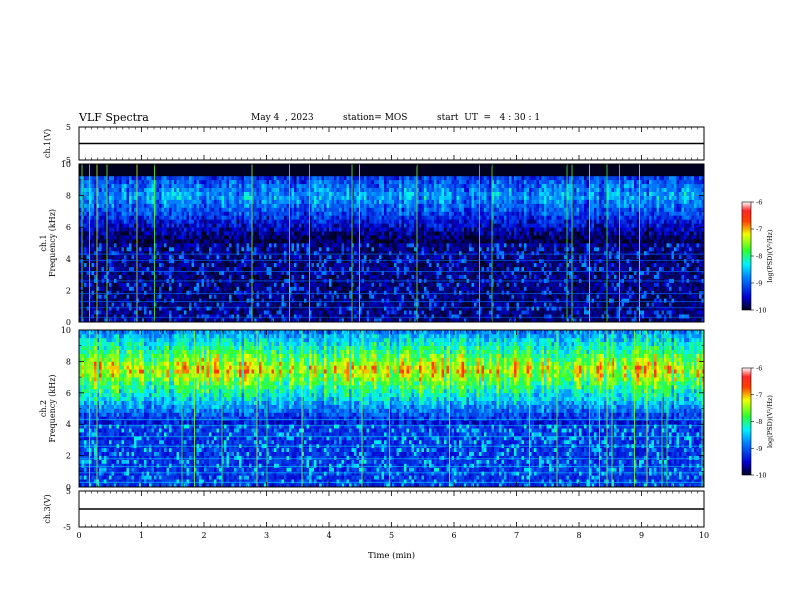 The height and width of the screenshot is (612, 792). Describe the element at coordinates (391, 535) in the screenshot. I see `x-tick-label: 5` at that location.